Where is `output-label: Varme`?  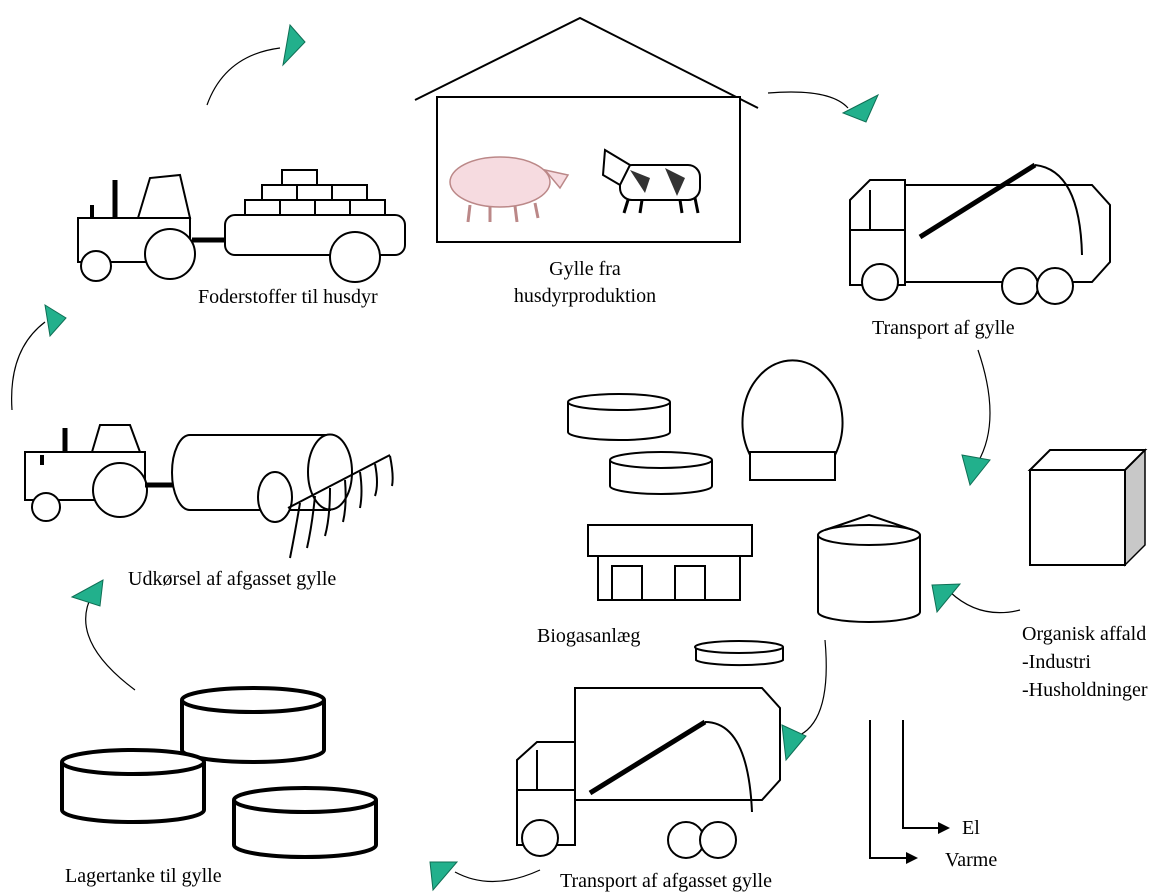 output-label: Varme is located at coordinates (971, 860).